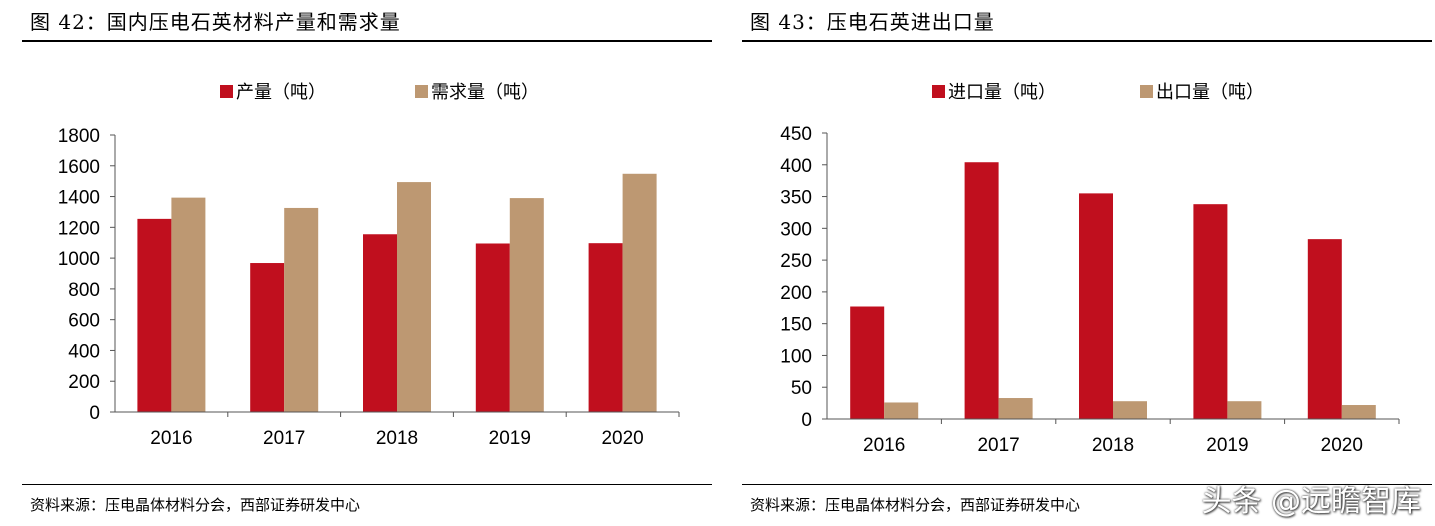 The height and width of the screenshot is (526, 1435). What do you see at coordinates (79, 198) in the screenshot?
I see `y-tick-label: 1400` at bounding box center [79, 198].